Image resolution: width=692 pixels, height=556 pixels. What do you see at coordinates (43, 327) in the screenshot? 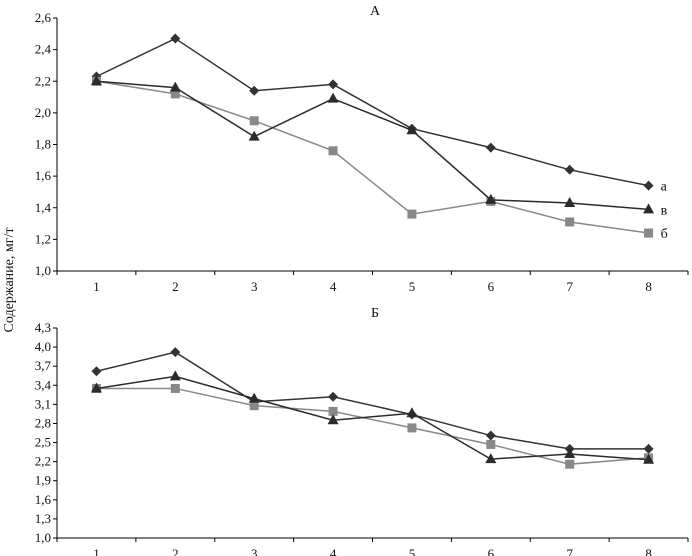
I see `y-tick-label: 4,3` at bounding box center [43, 327].